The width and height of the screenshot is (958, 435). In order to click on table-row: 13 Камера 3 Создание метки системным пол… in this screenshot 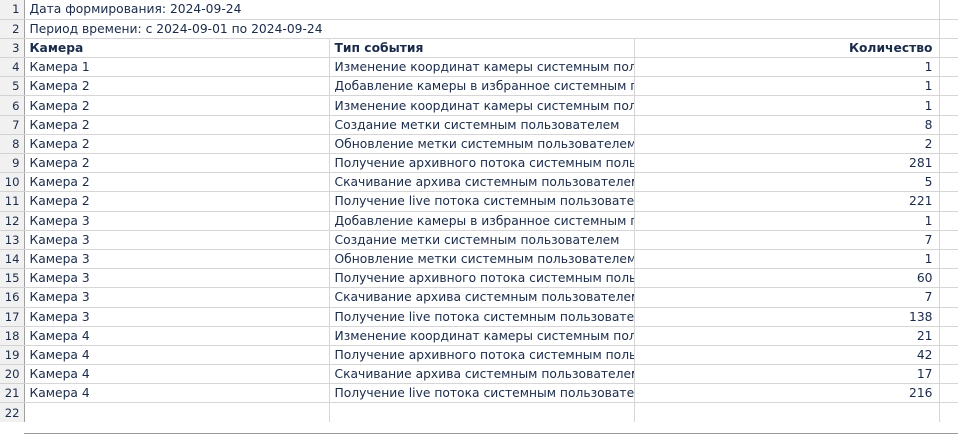, I will do `click(479, 240)`.